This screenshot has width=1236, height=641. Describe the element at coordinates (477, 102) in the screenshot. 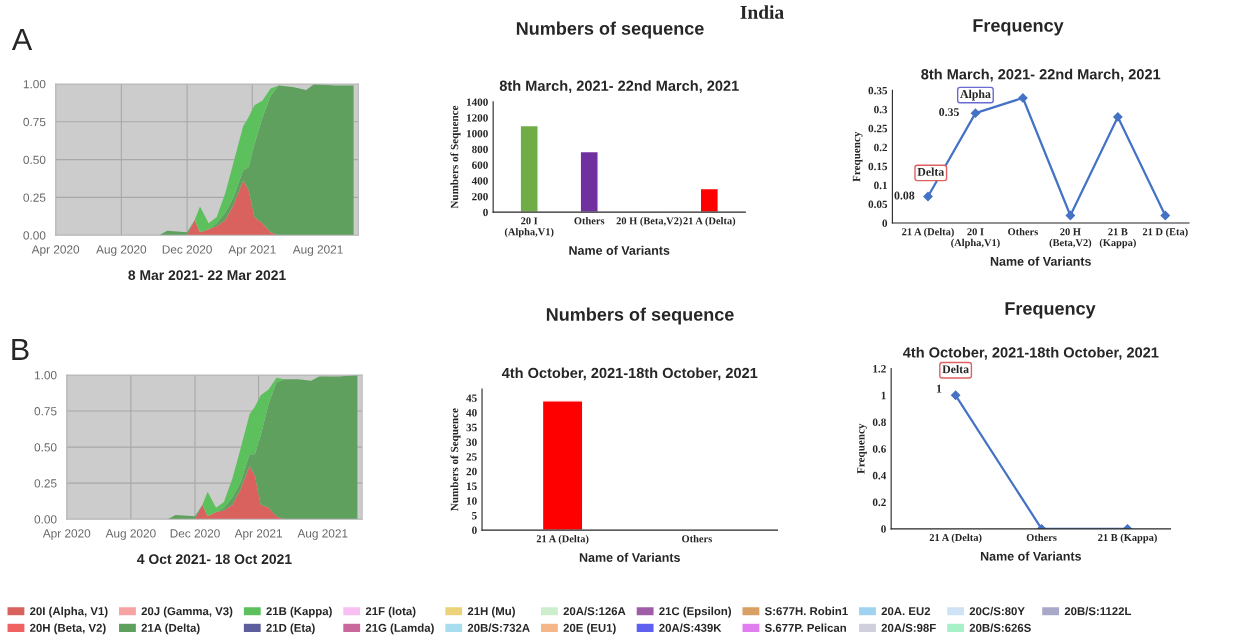

I see `y-tick-label: 1400` at that location.